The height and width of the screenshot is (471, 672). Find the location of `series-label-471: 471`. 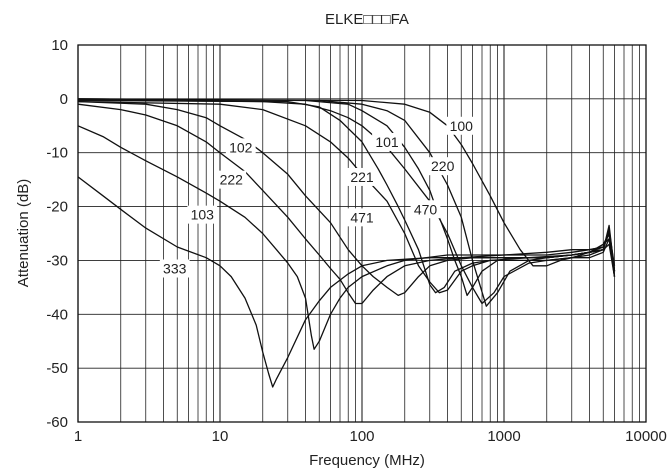

series-label-471: 471 is located at coordinates (362, 217).